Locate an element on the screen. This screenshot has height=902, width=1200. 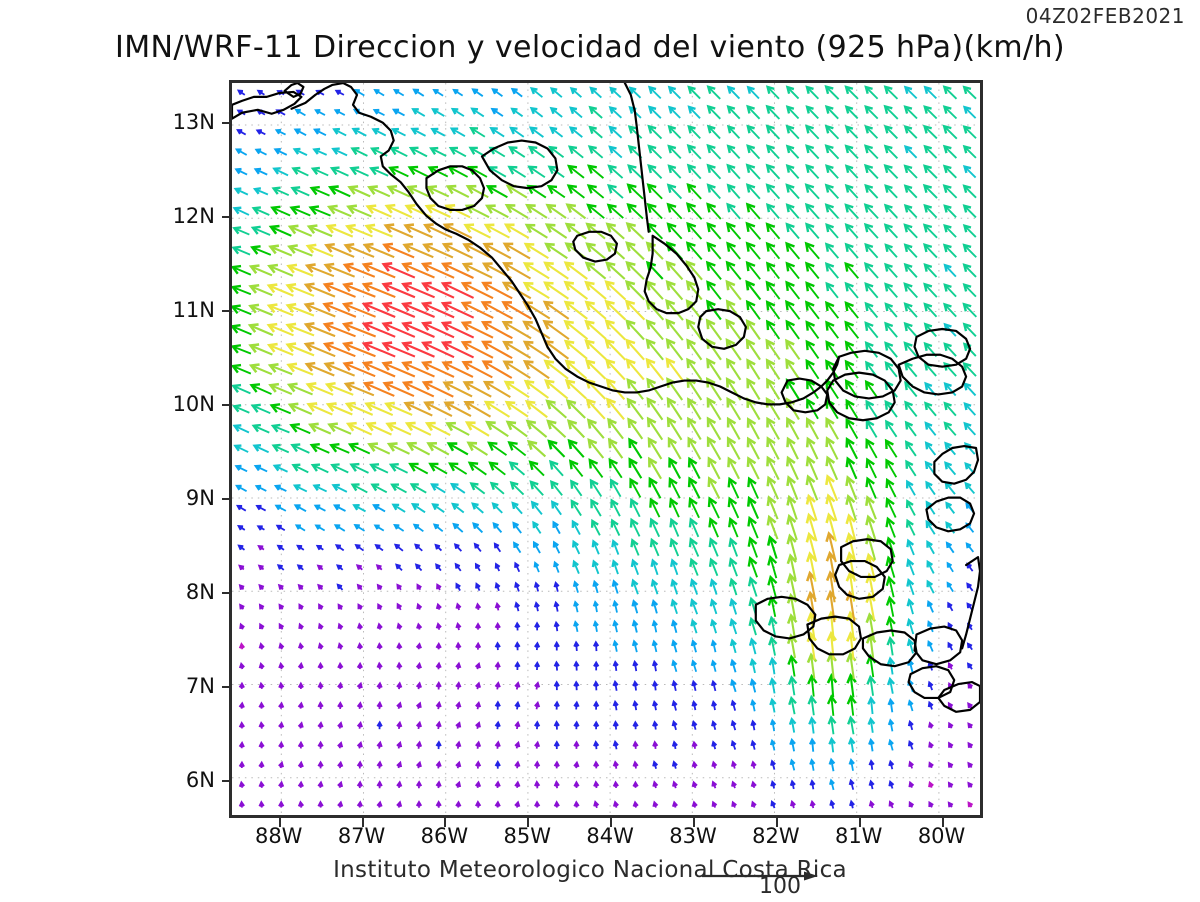
lon-tick-label: 87W is located at coordinates (362, 836).